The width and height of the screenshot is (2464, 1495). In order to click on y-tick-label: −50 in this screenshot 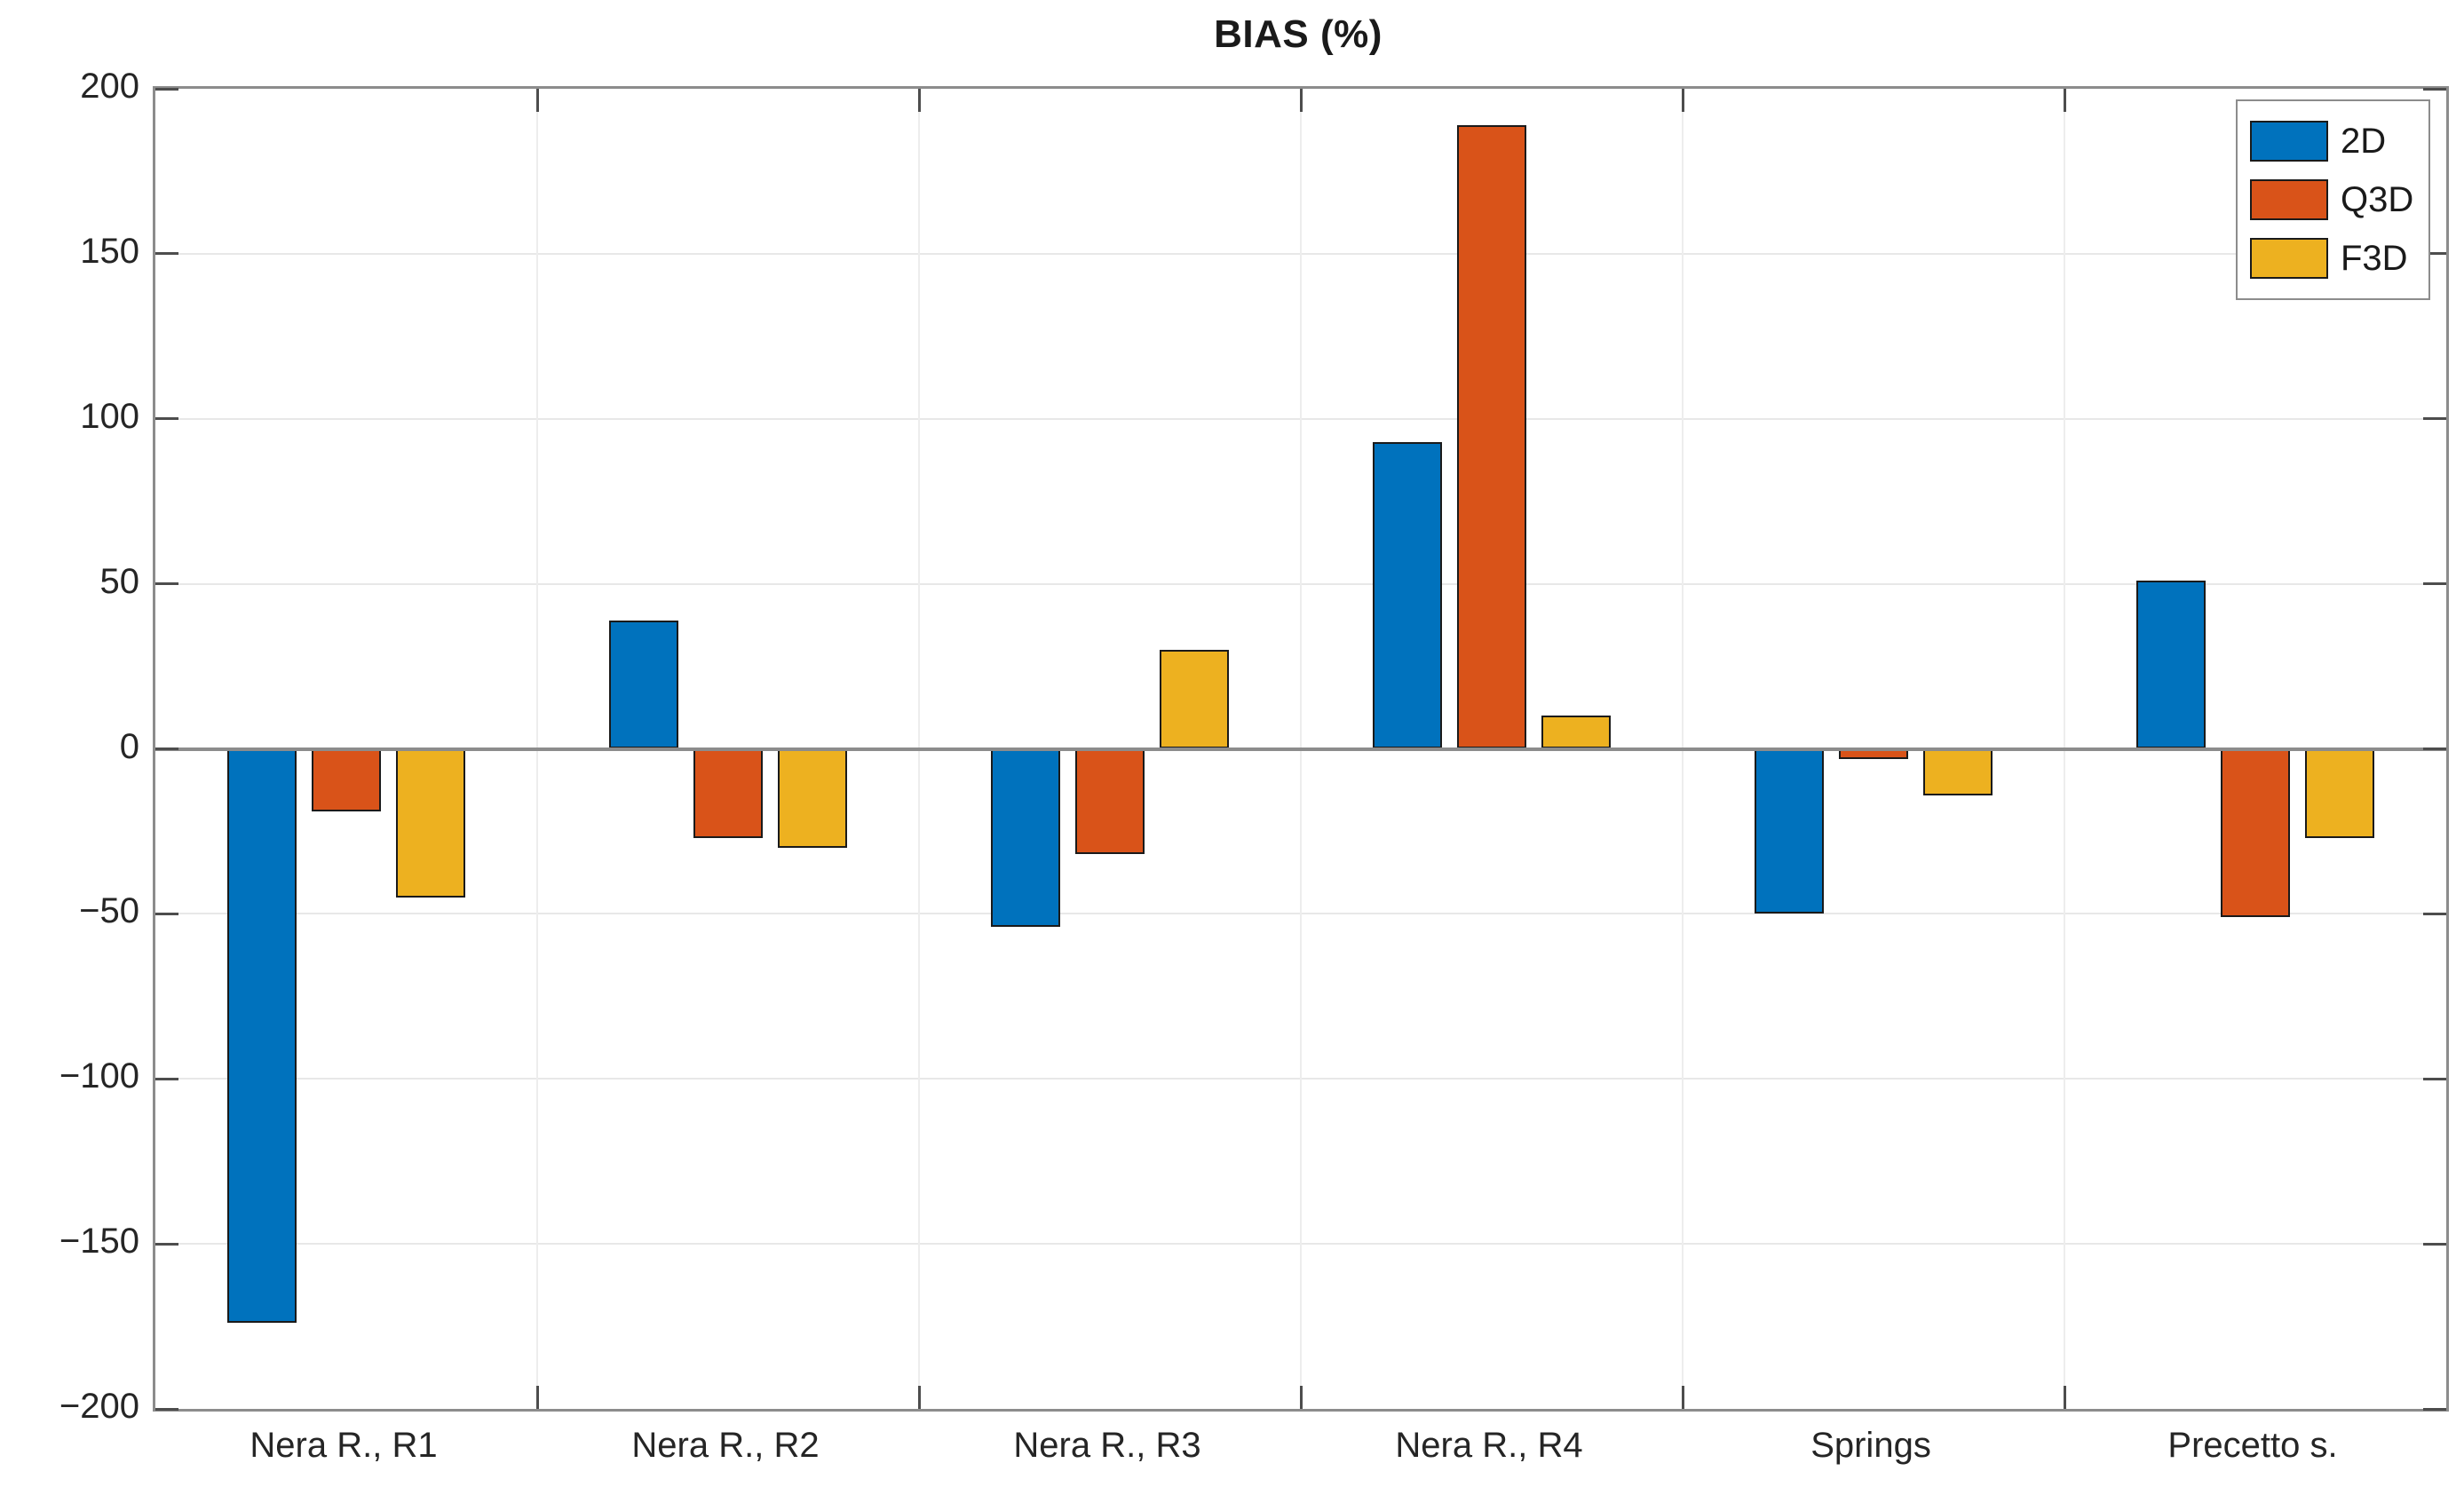, I will do `click(109, 911)`.